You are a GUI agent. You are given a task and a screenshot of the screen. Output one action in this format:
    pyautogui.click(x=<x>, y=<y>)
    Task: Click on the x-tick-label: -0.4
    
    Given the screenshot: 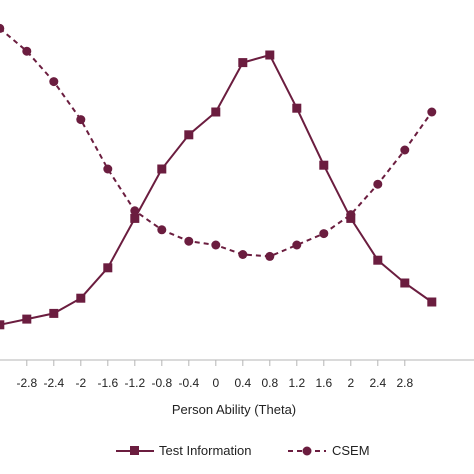 What is the action you would take?
    pyautogui.click(x=188, y=383)
    